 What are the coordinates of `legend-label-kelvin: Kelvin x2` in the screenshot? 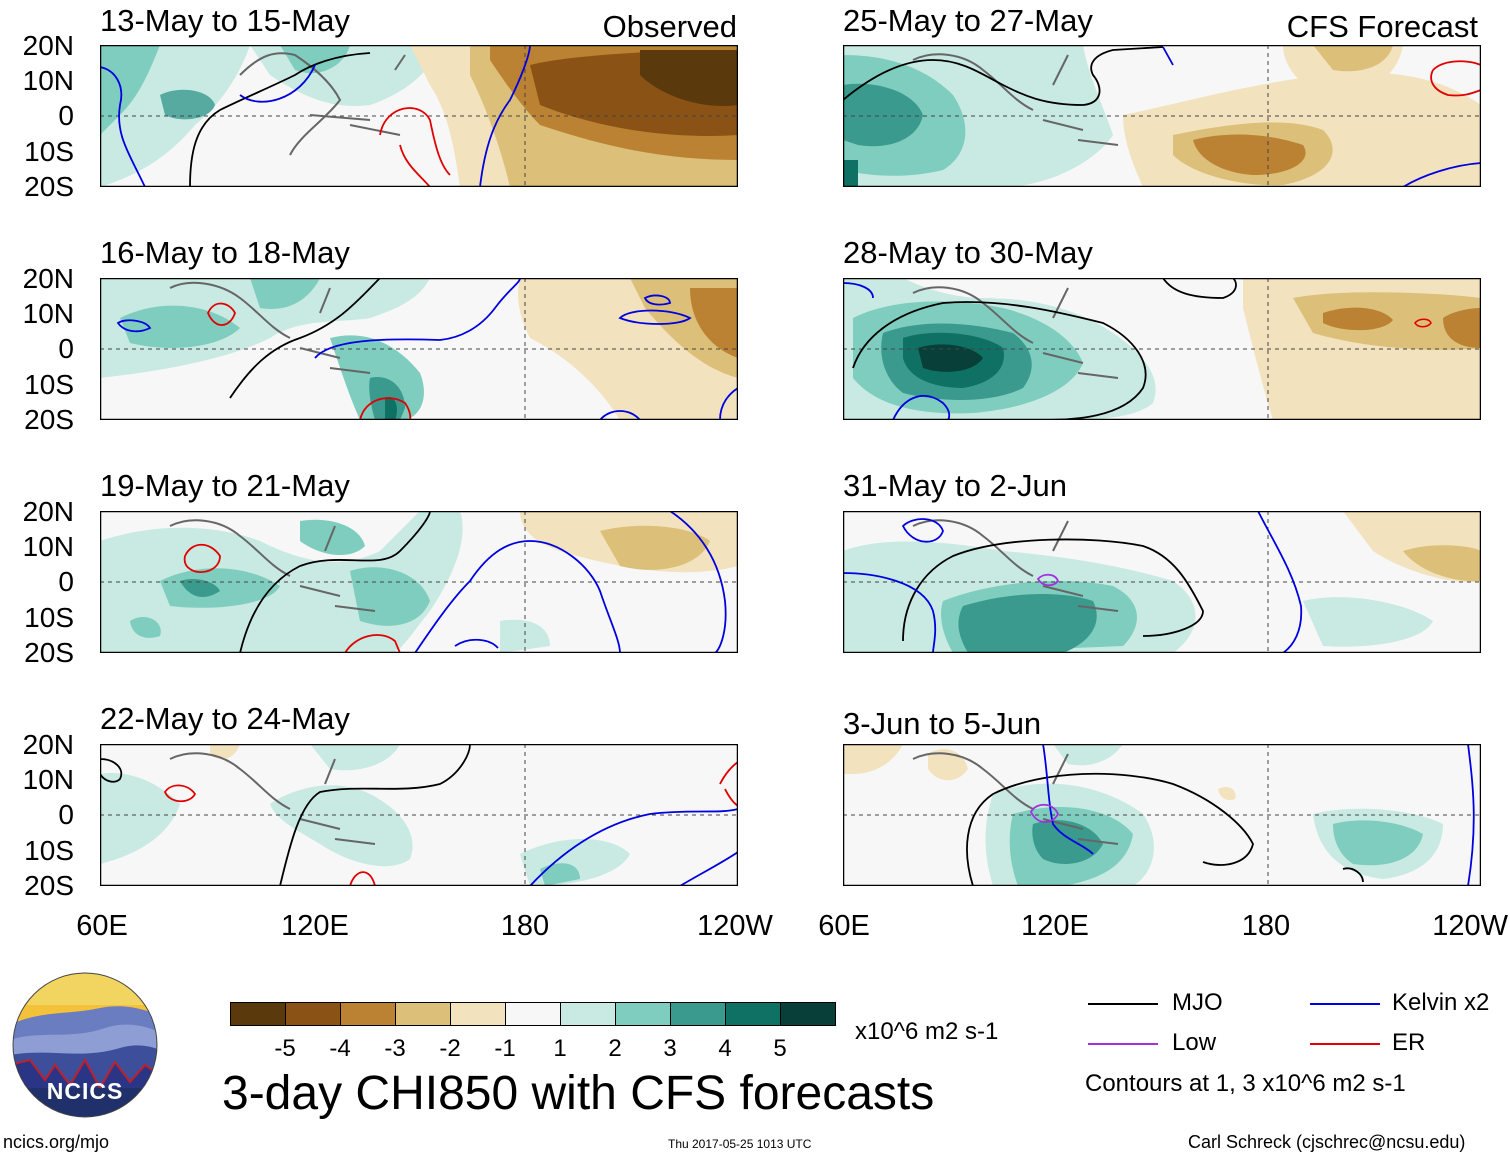 It's located at (1441, 1002).